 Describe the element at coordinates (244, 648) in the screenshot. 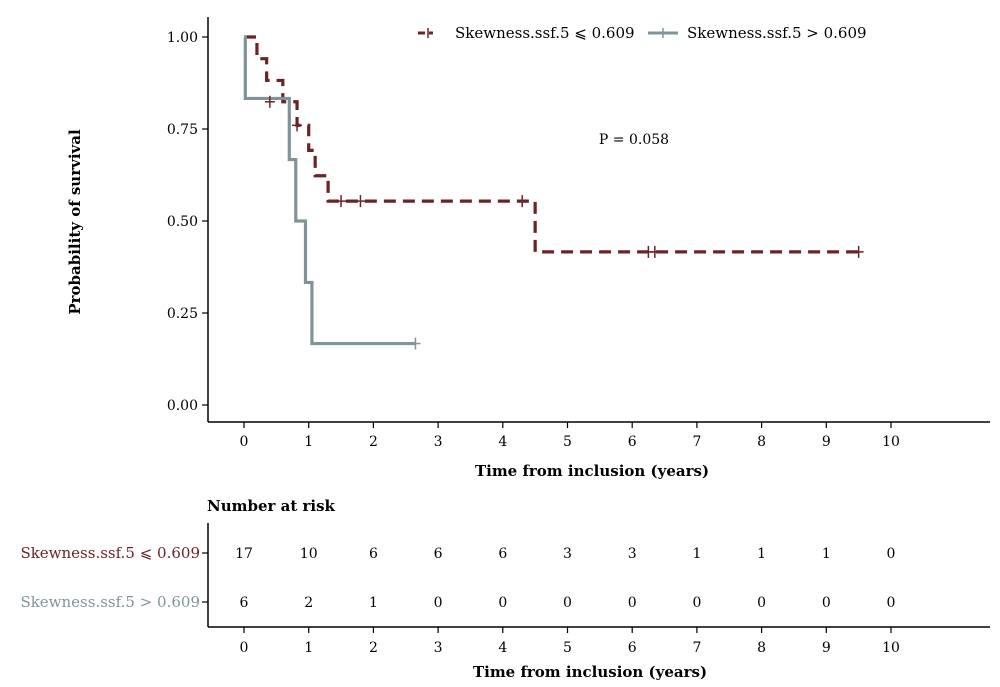

I see `risk-x-tick-label: 0` at that location.